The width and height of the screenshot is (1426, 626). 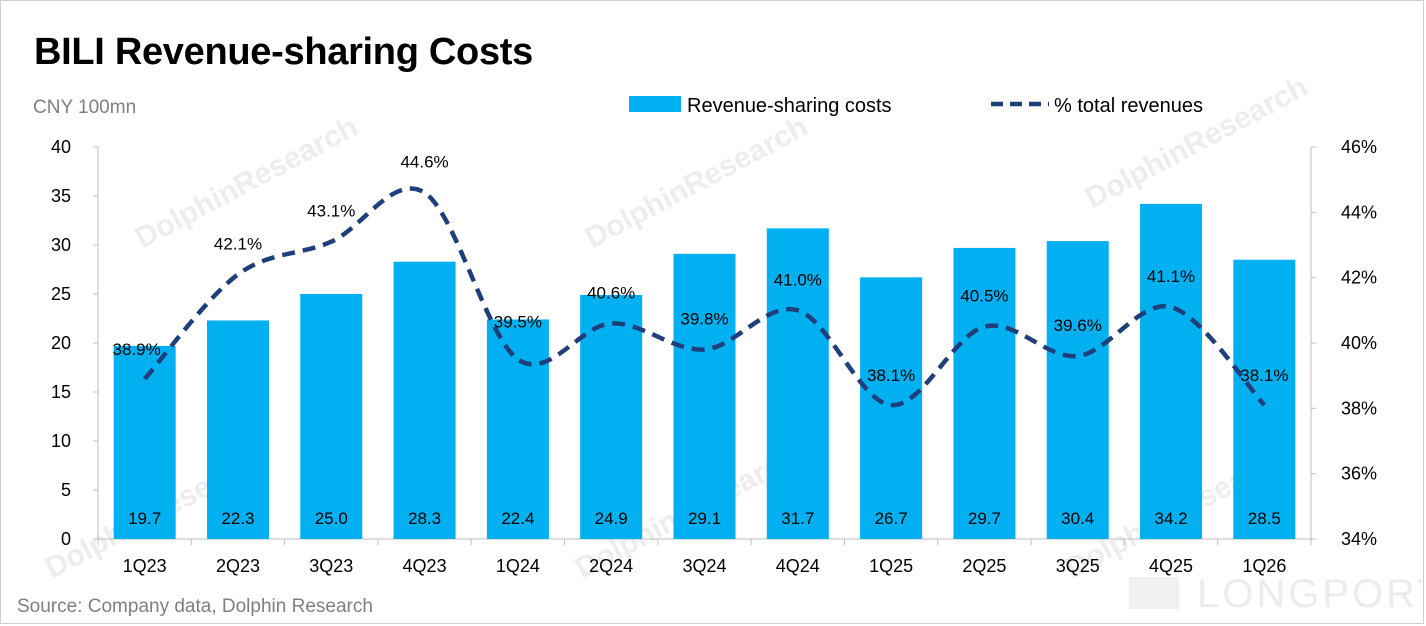 What do you see at coordinates (611, 566) in the screenshot?
I see `x-tick-label: 2Q24` at bounding box center [611, 566].